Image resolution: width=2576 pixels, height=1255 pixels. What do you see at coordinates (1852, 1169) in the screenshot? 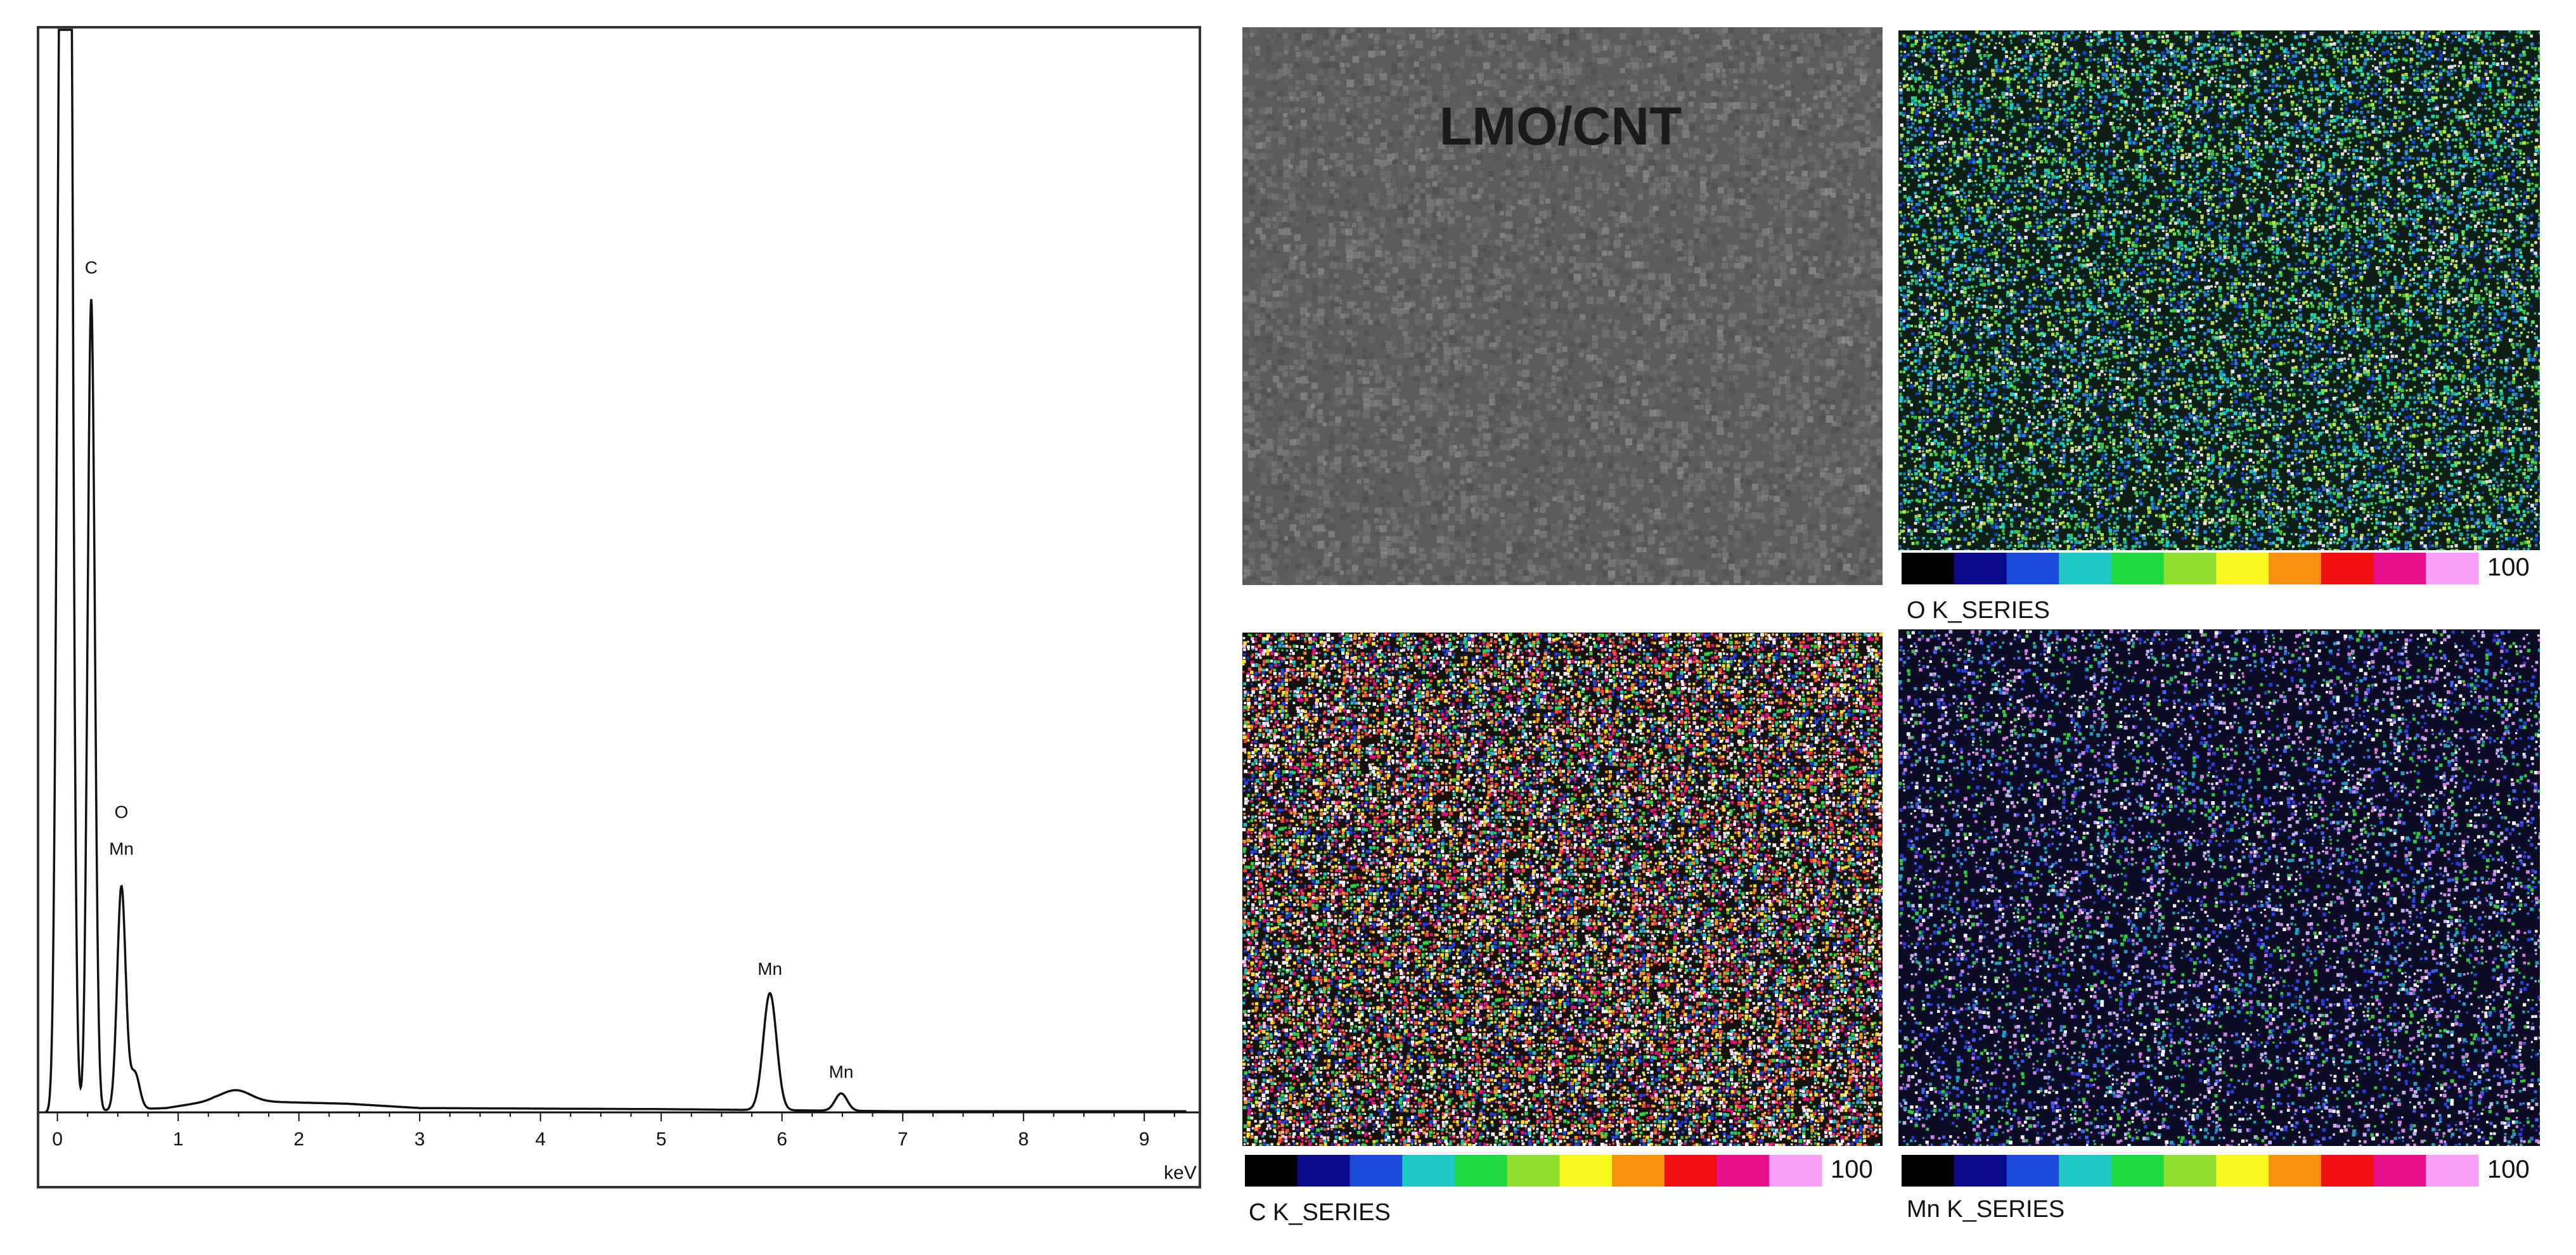
I see `c-colorbar-max-label: 100` at bounding box center [1852, 1169].